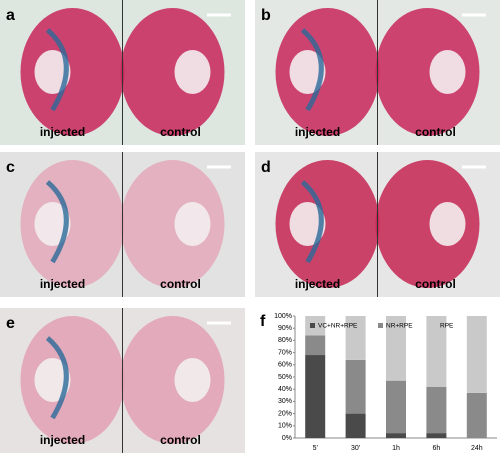 The image size is (500, 457). I want to click on y-tick-label: 90%, so click(285, 328).